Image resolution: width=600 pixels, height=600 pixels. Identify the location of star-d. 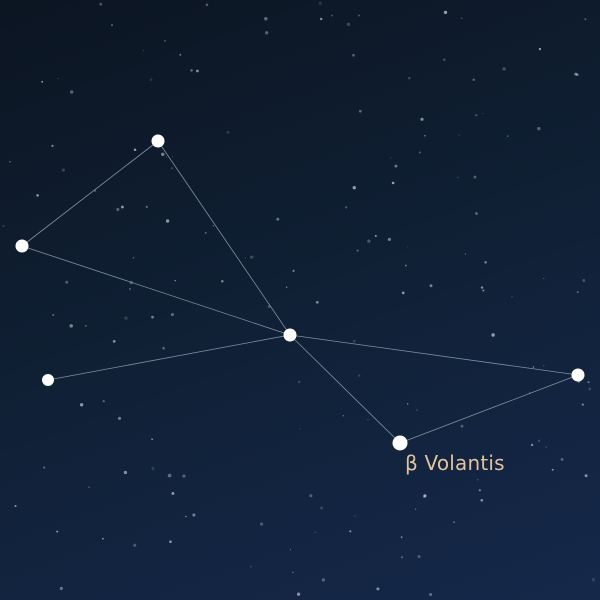
(48, 380).